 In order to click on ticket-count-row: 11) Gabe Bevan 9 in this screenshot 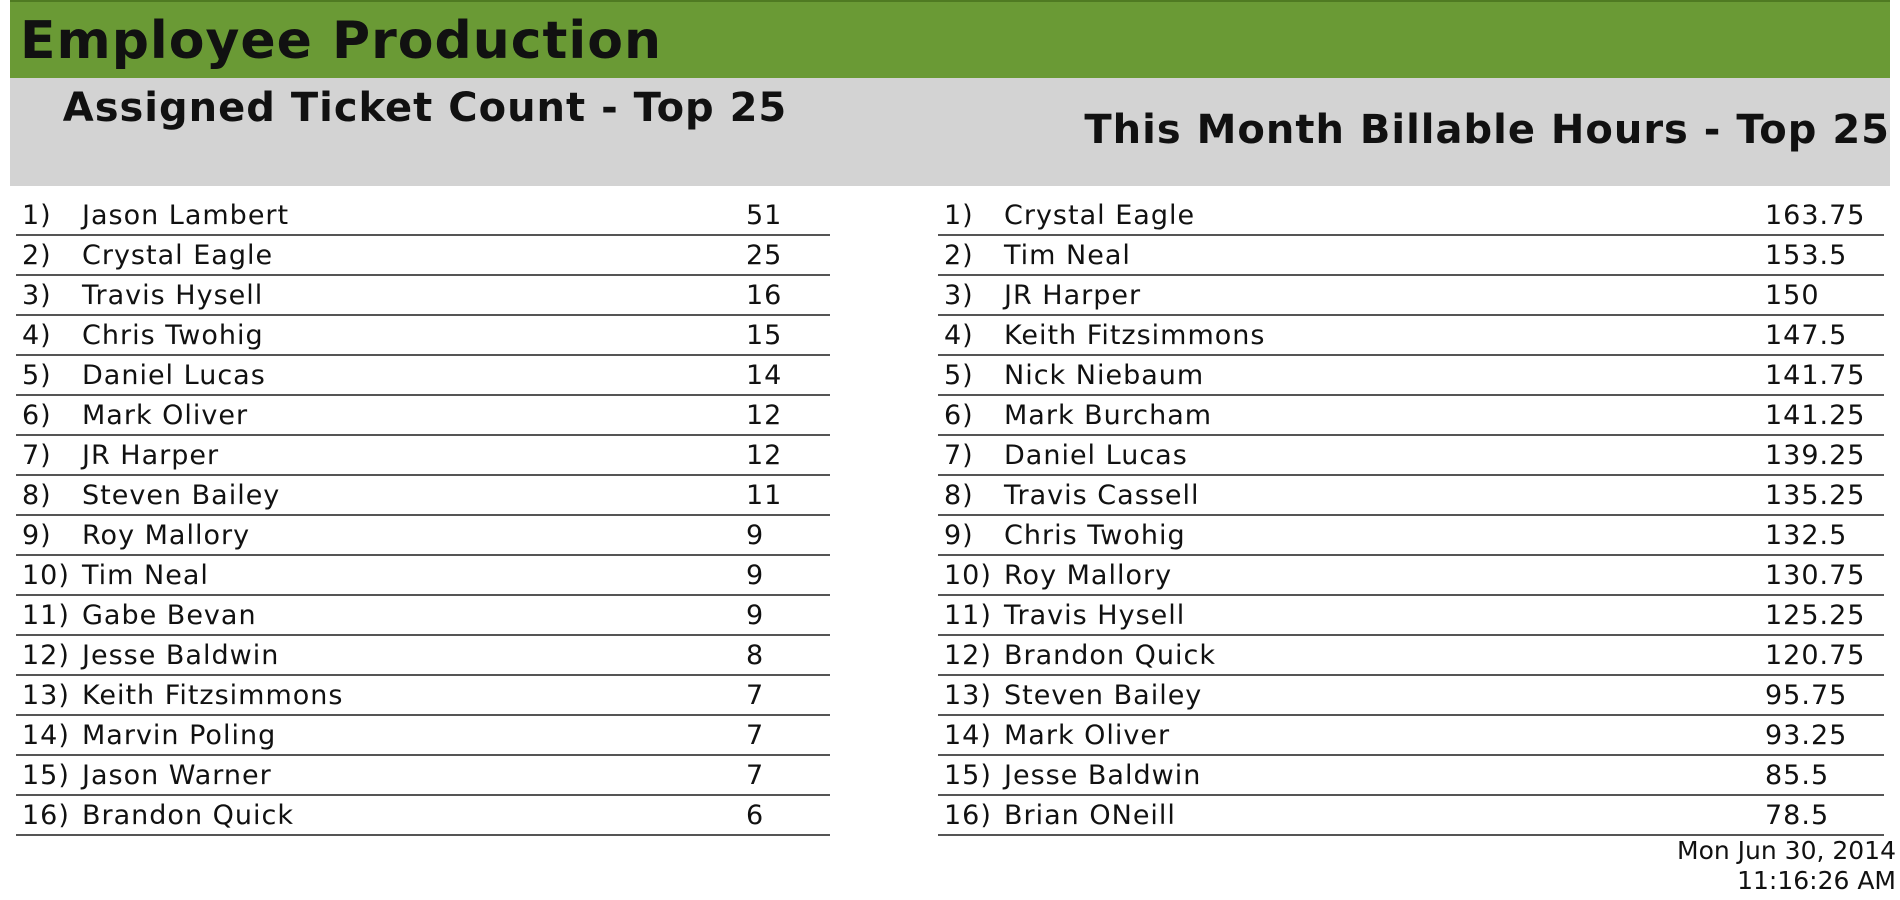, I will do `click(423, 616)`.